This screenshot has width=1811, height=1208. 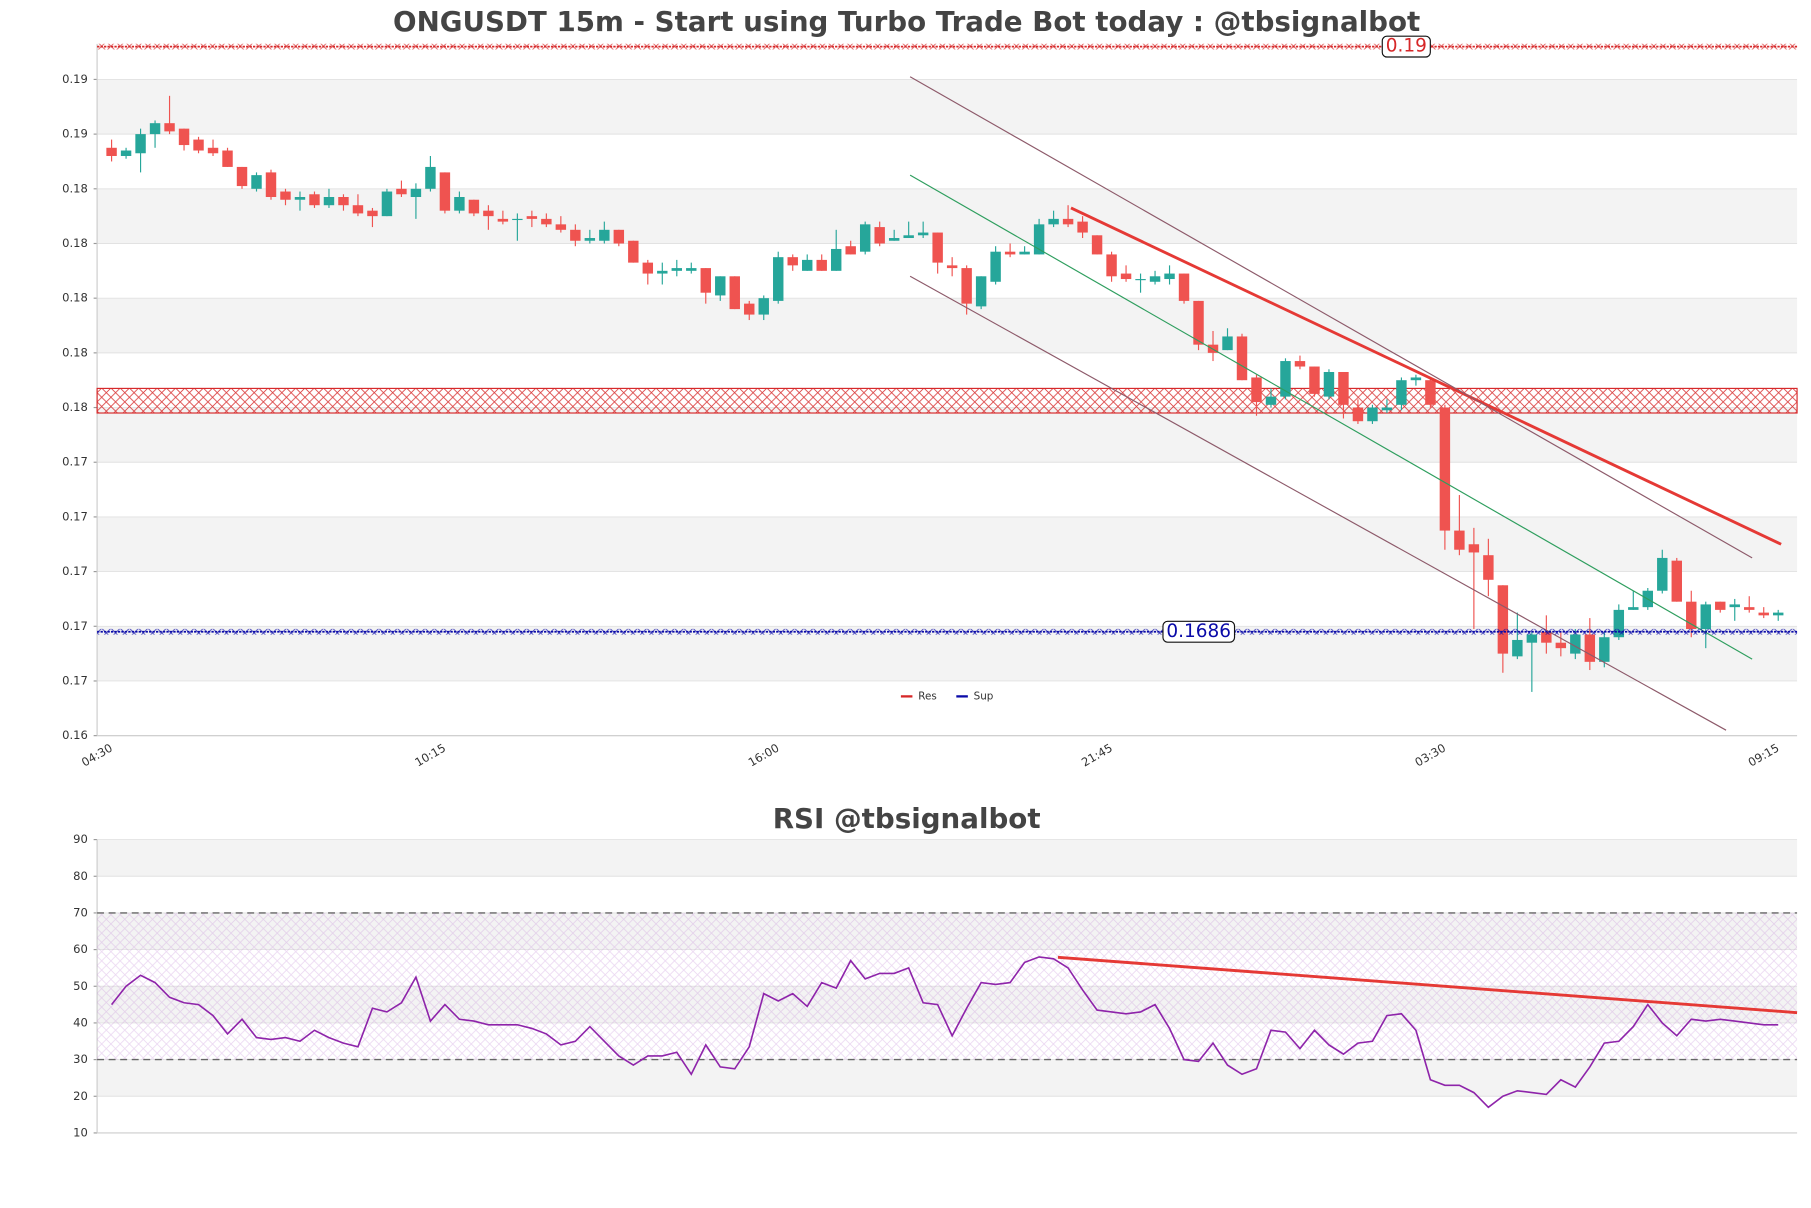 What do you see at coordinates (947, 400) in the screenshot?
I see `zone` at bounding box center [947, 400].